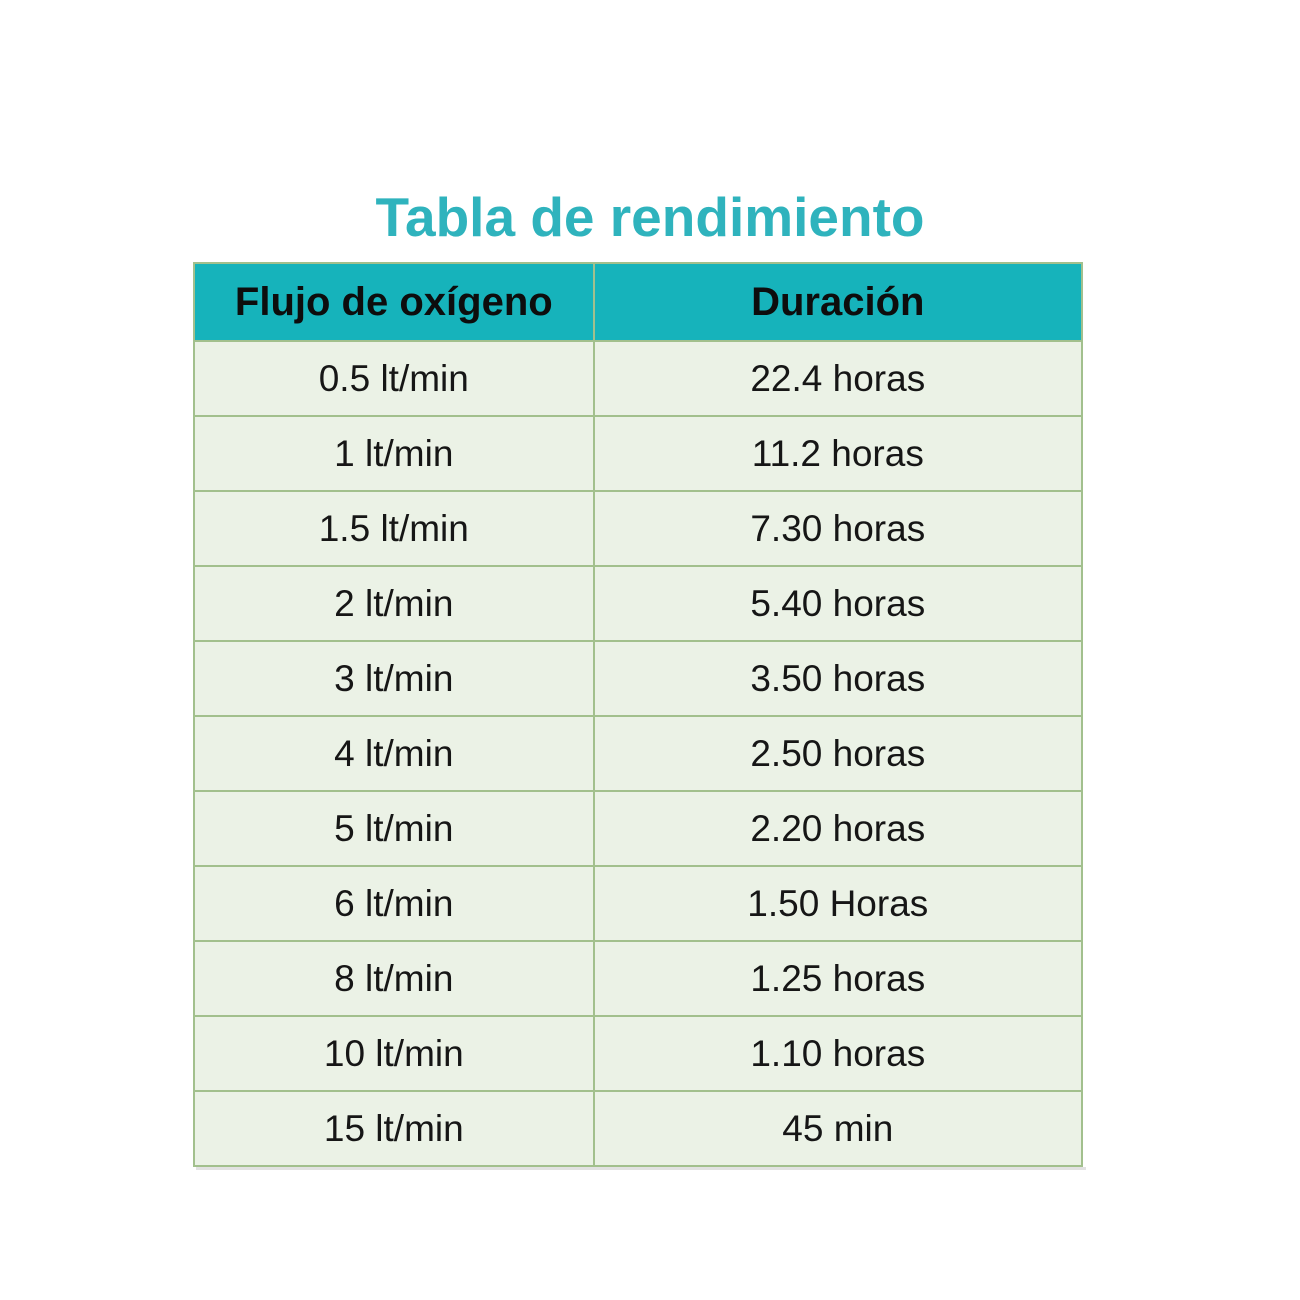 The height and width of the screenshot is (1300, 1300). What do you see at coordinates (838, 678) in the screenshot?
I see `duration-value: 3.50 horas` at bounding box center [838, 678].